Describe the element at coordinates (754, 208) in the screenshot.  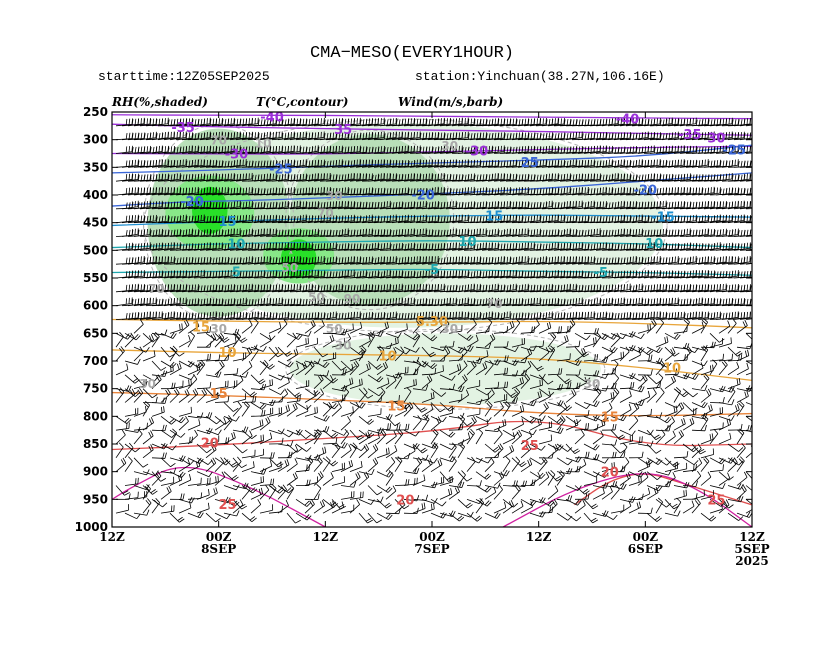
I see `barb-staff` at that location.